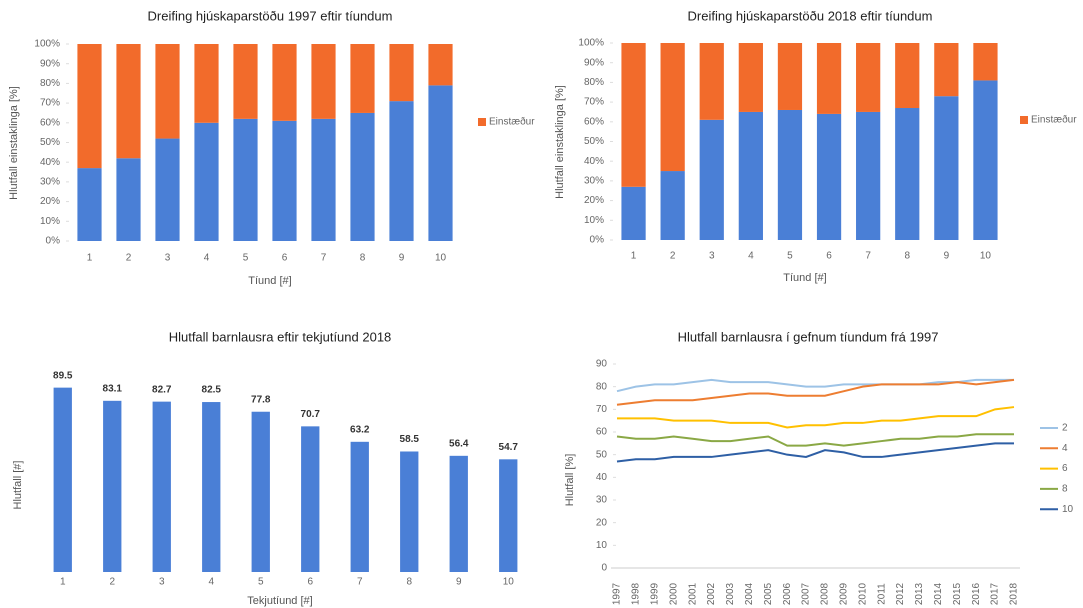 This screenshot has width=1083, height=608. Describe the element at coordinates (1065, 489) in the screenshot. I see `legend-label: 8` at that location.